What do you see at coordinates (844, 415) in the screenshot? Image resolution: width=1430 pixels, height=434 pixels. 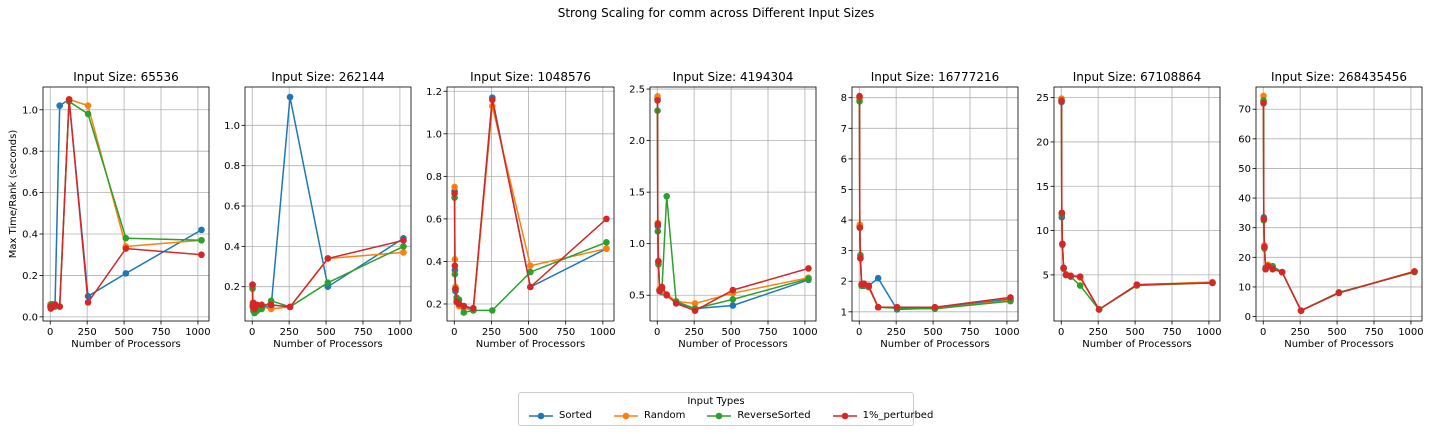 I see `legend-swatch-1pct-perturbed` at bounding box center [844, 415].